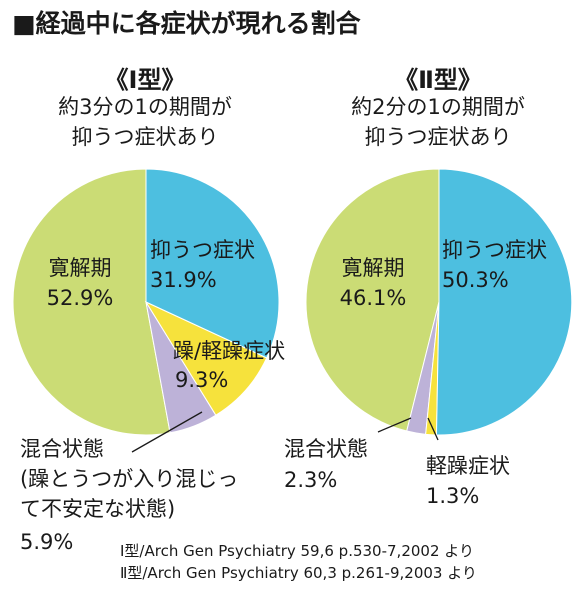 This screenshot has height=594, width=586. Describe the element at coordinates (202, 380) in the screenshot. I see `pie1-mania-value: 9.3%` at that location.